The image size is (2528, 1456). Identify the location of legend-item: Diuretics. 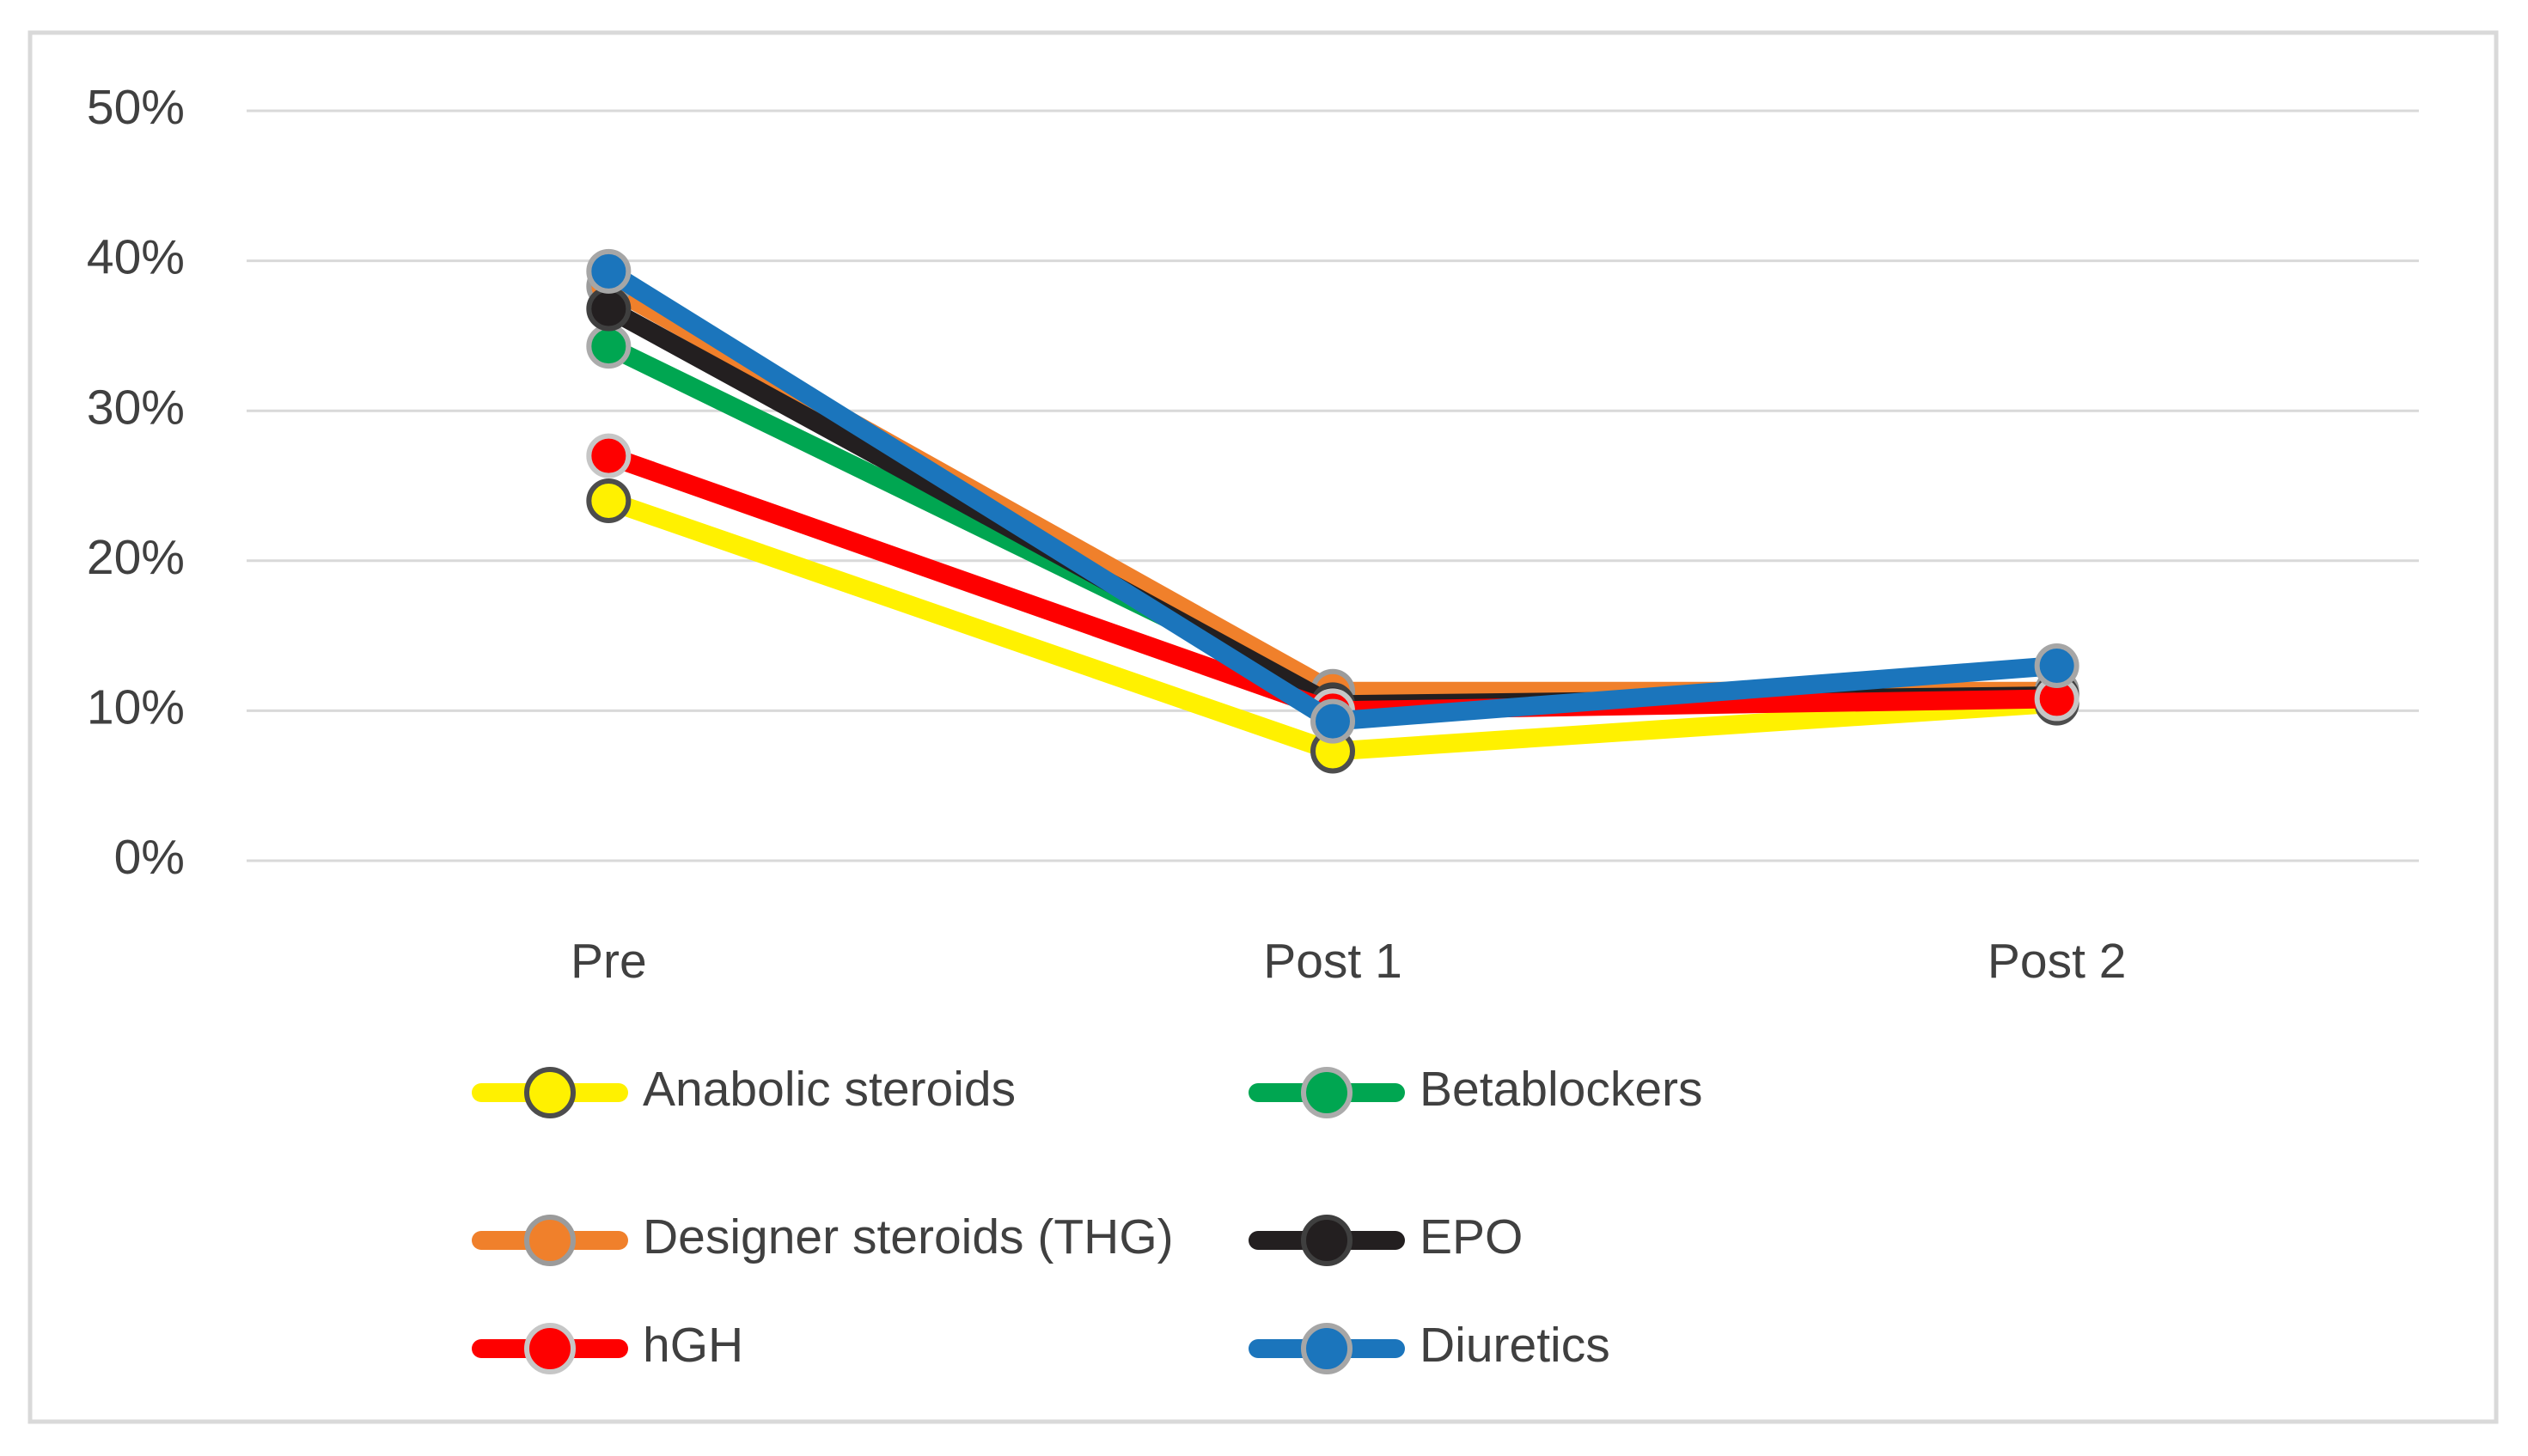
(1429, 1346).